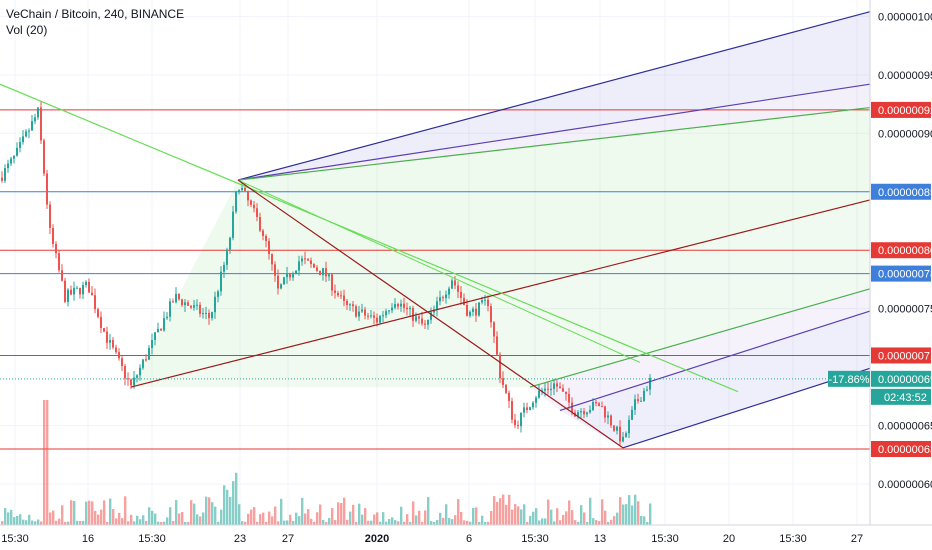 This screenshot has width=932, height=550. I want to click on level-085-tag: 0.00000085, so click(901, 191).